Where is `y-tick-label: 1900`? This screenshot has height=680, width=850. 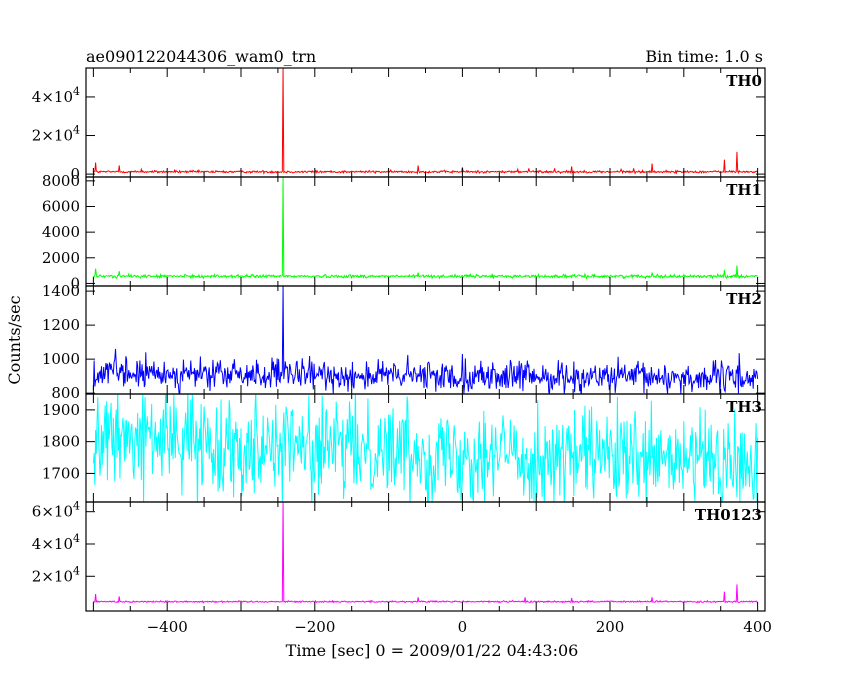
y-tick-label: 1900 is located at coordinates (61, 410).